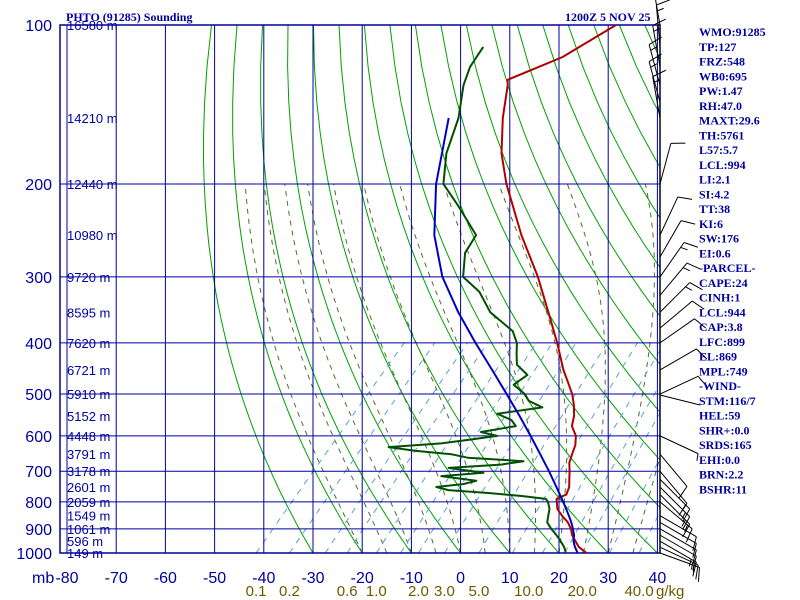 Image resolution: width=800 pixels, height=600 pixels. Describe the element at coordinates (715, 180) in the screenshot. I see `index-entry: LI:2.1` at that location.